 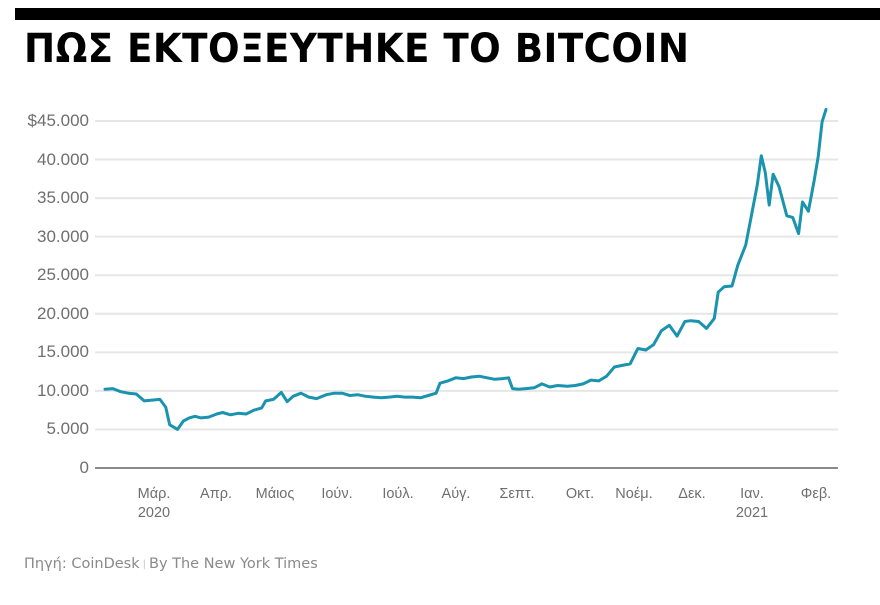 I want to click on x-tick-label: Αύγ., so click(x=456, y=494).